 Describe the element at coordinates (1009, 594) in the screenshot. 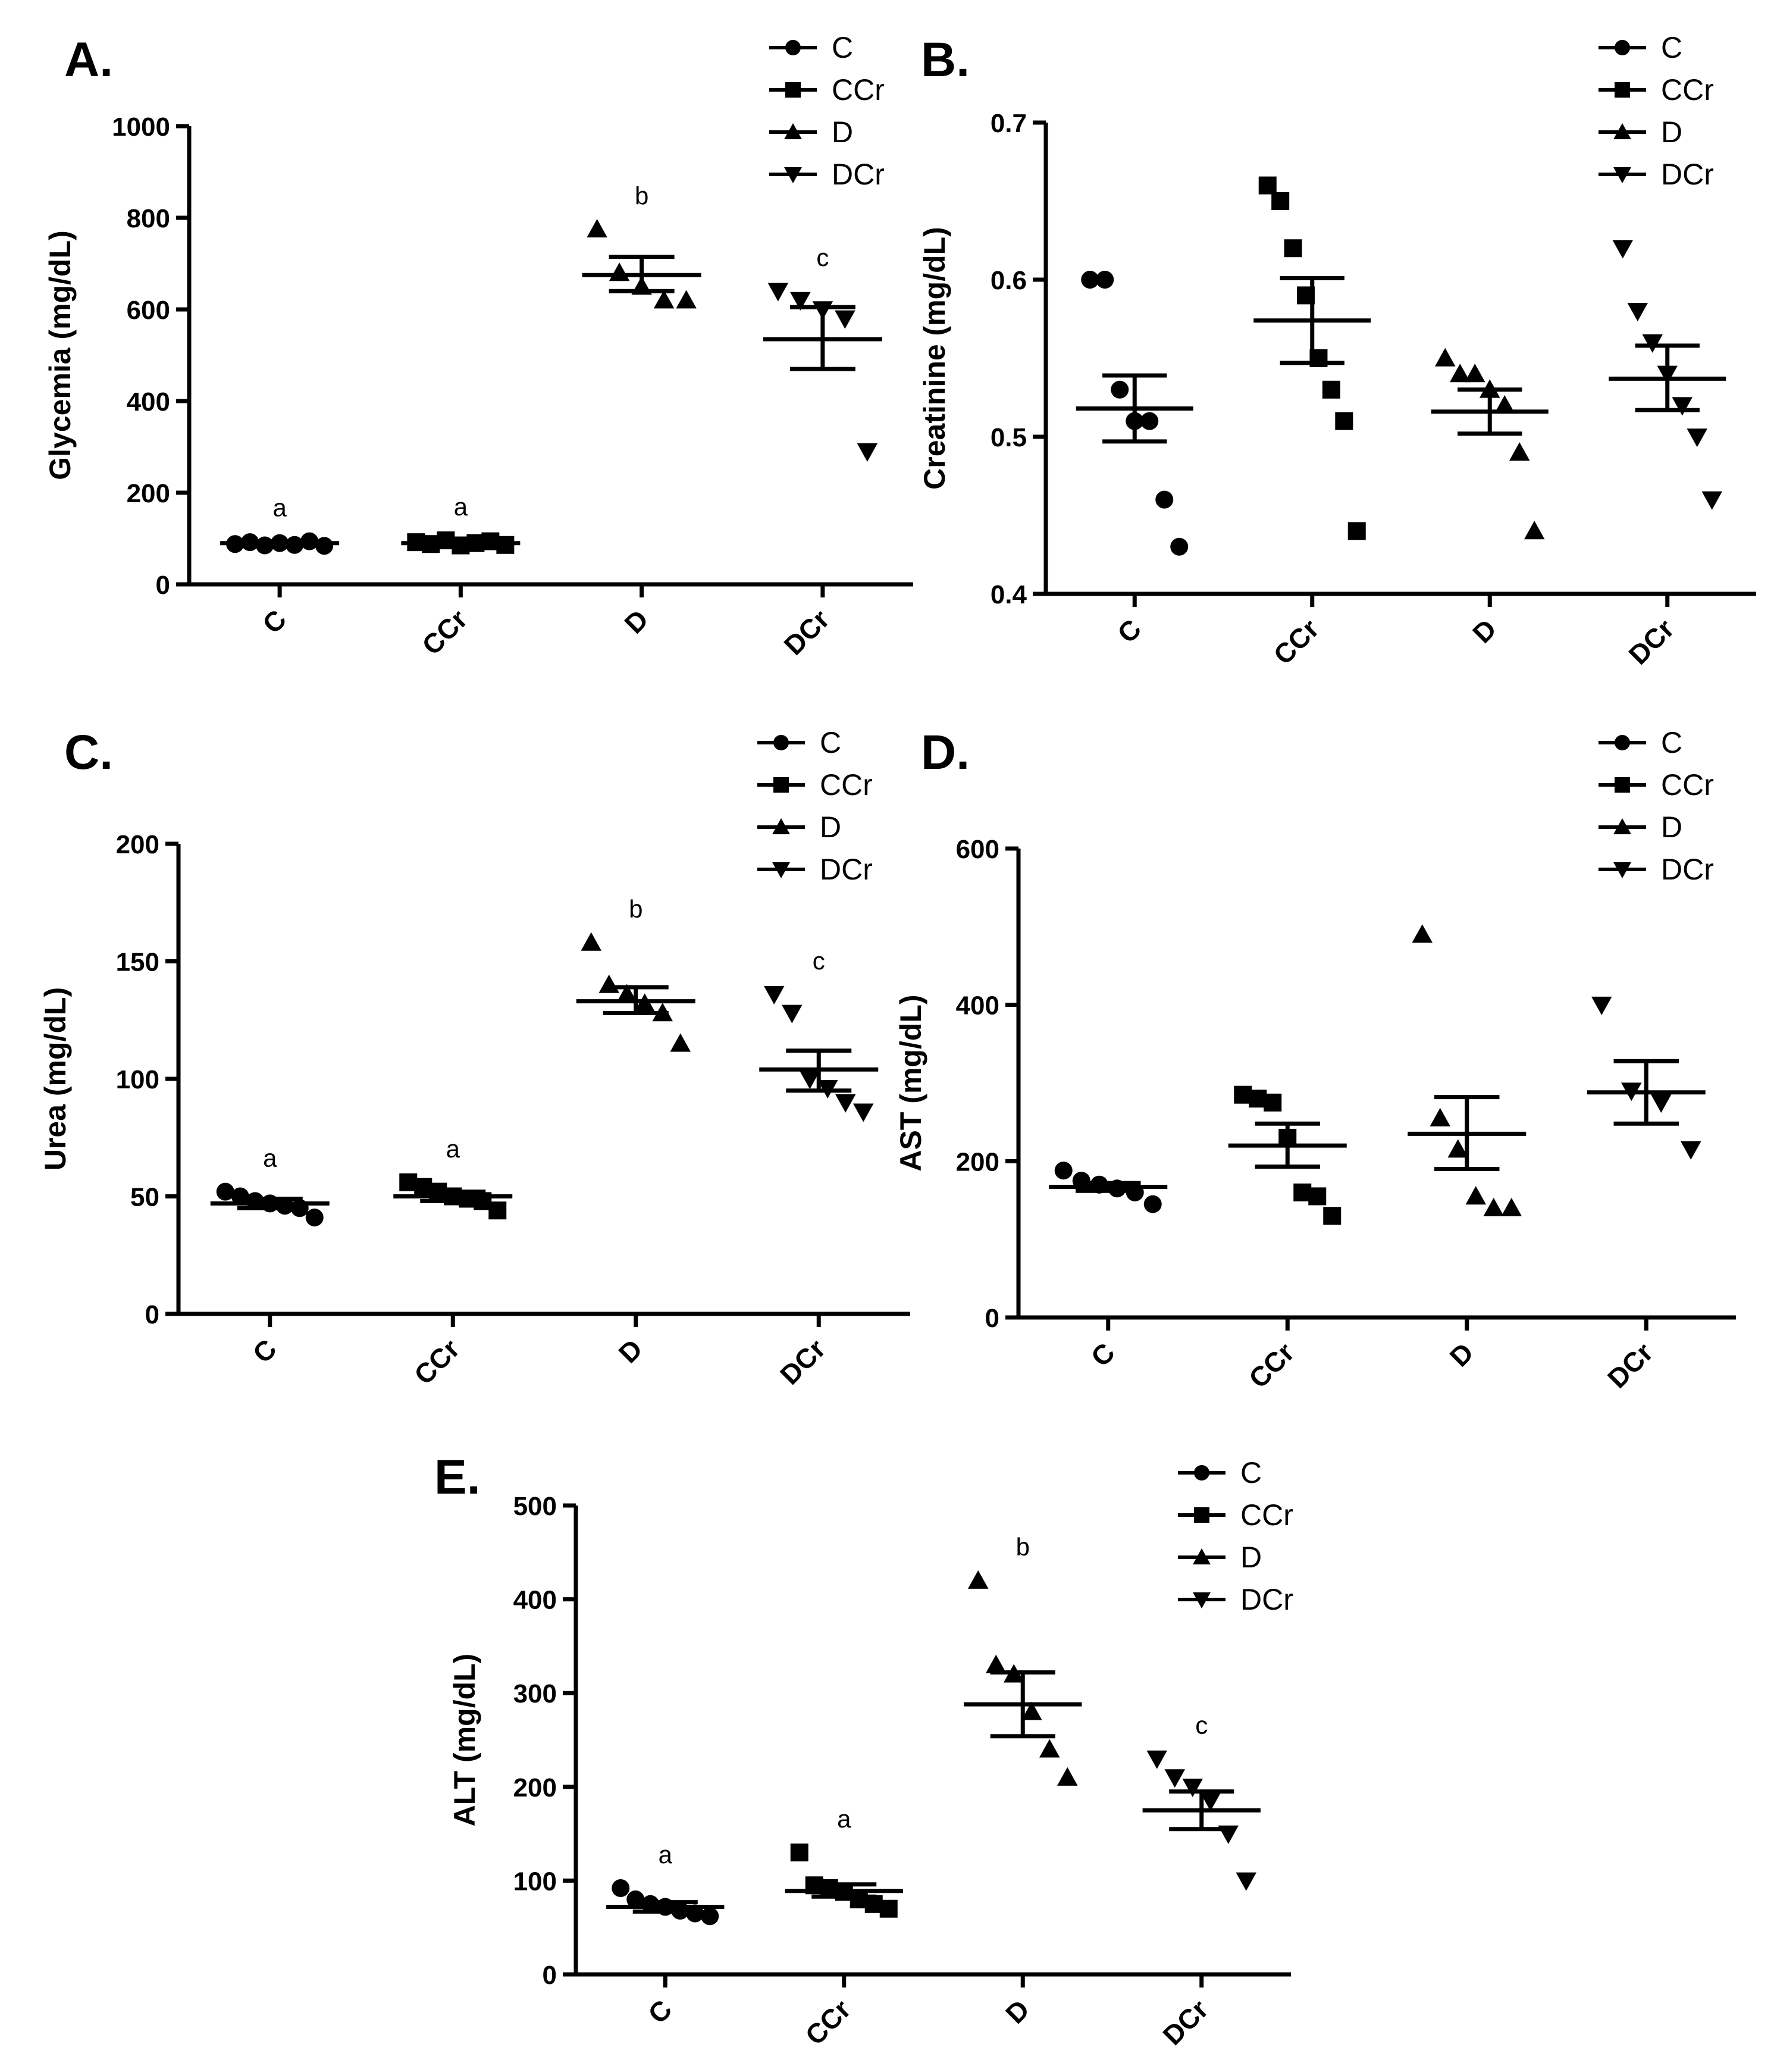

I see `y-tick-label: 0.4` at that location.